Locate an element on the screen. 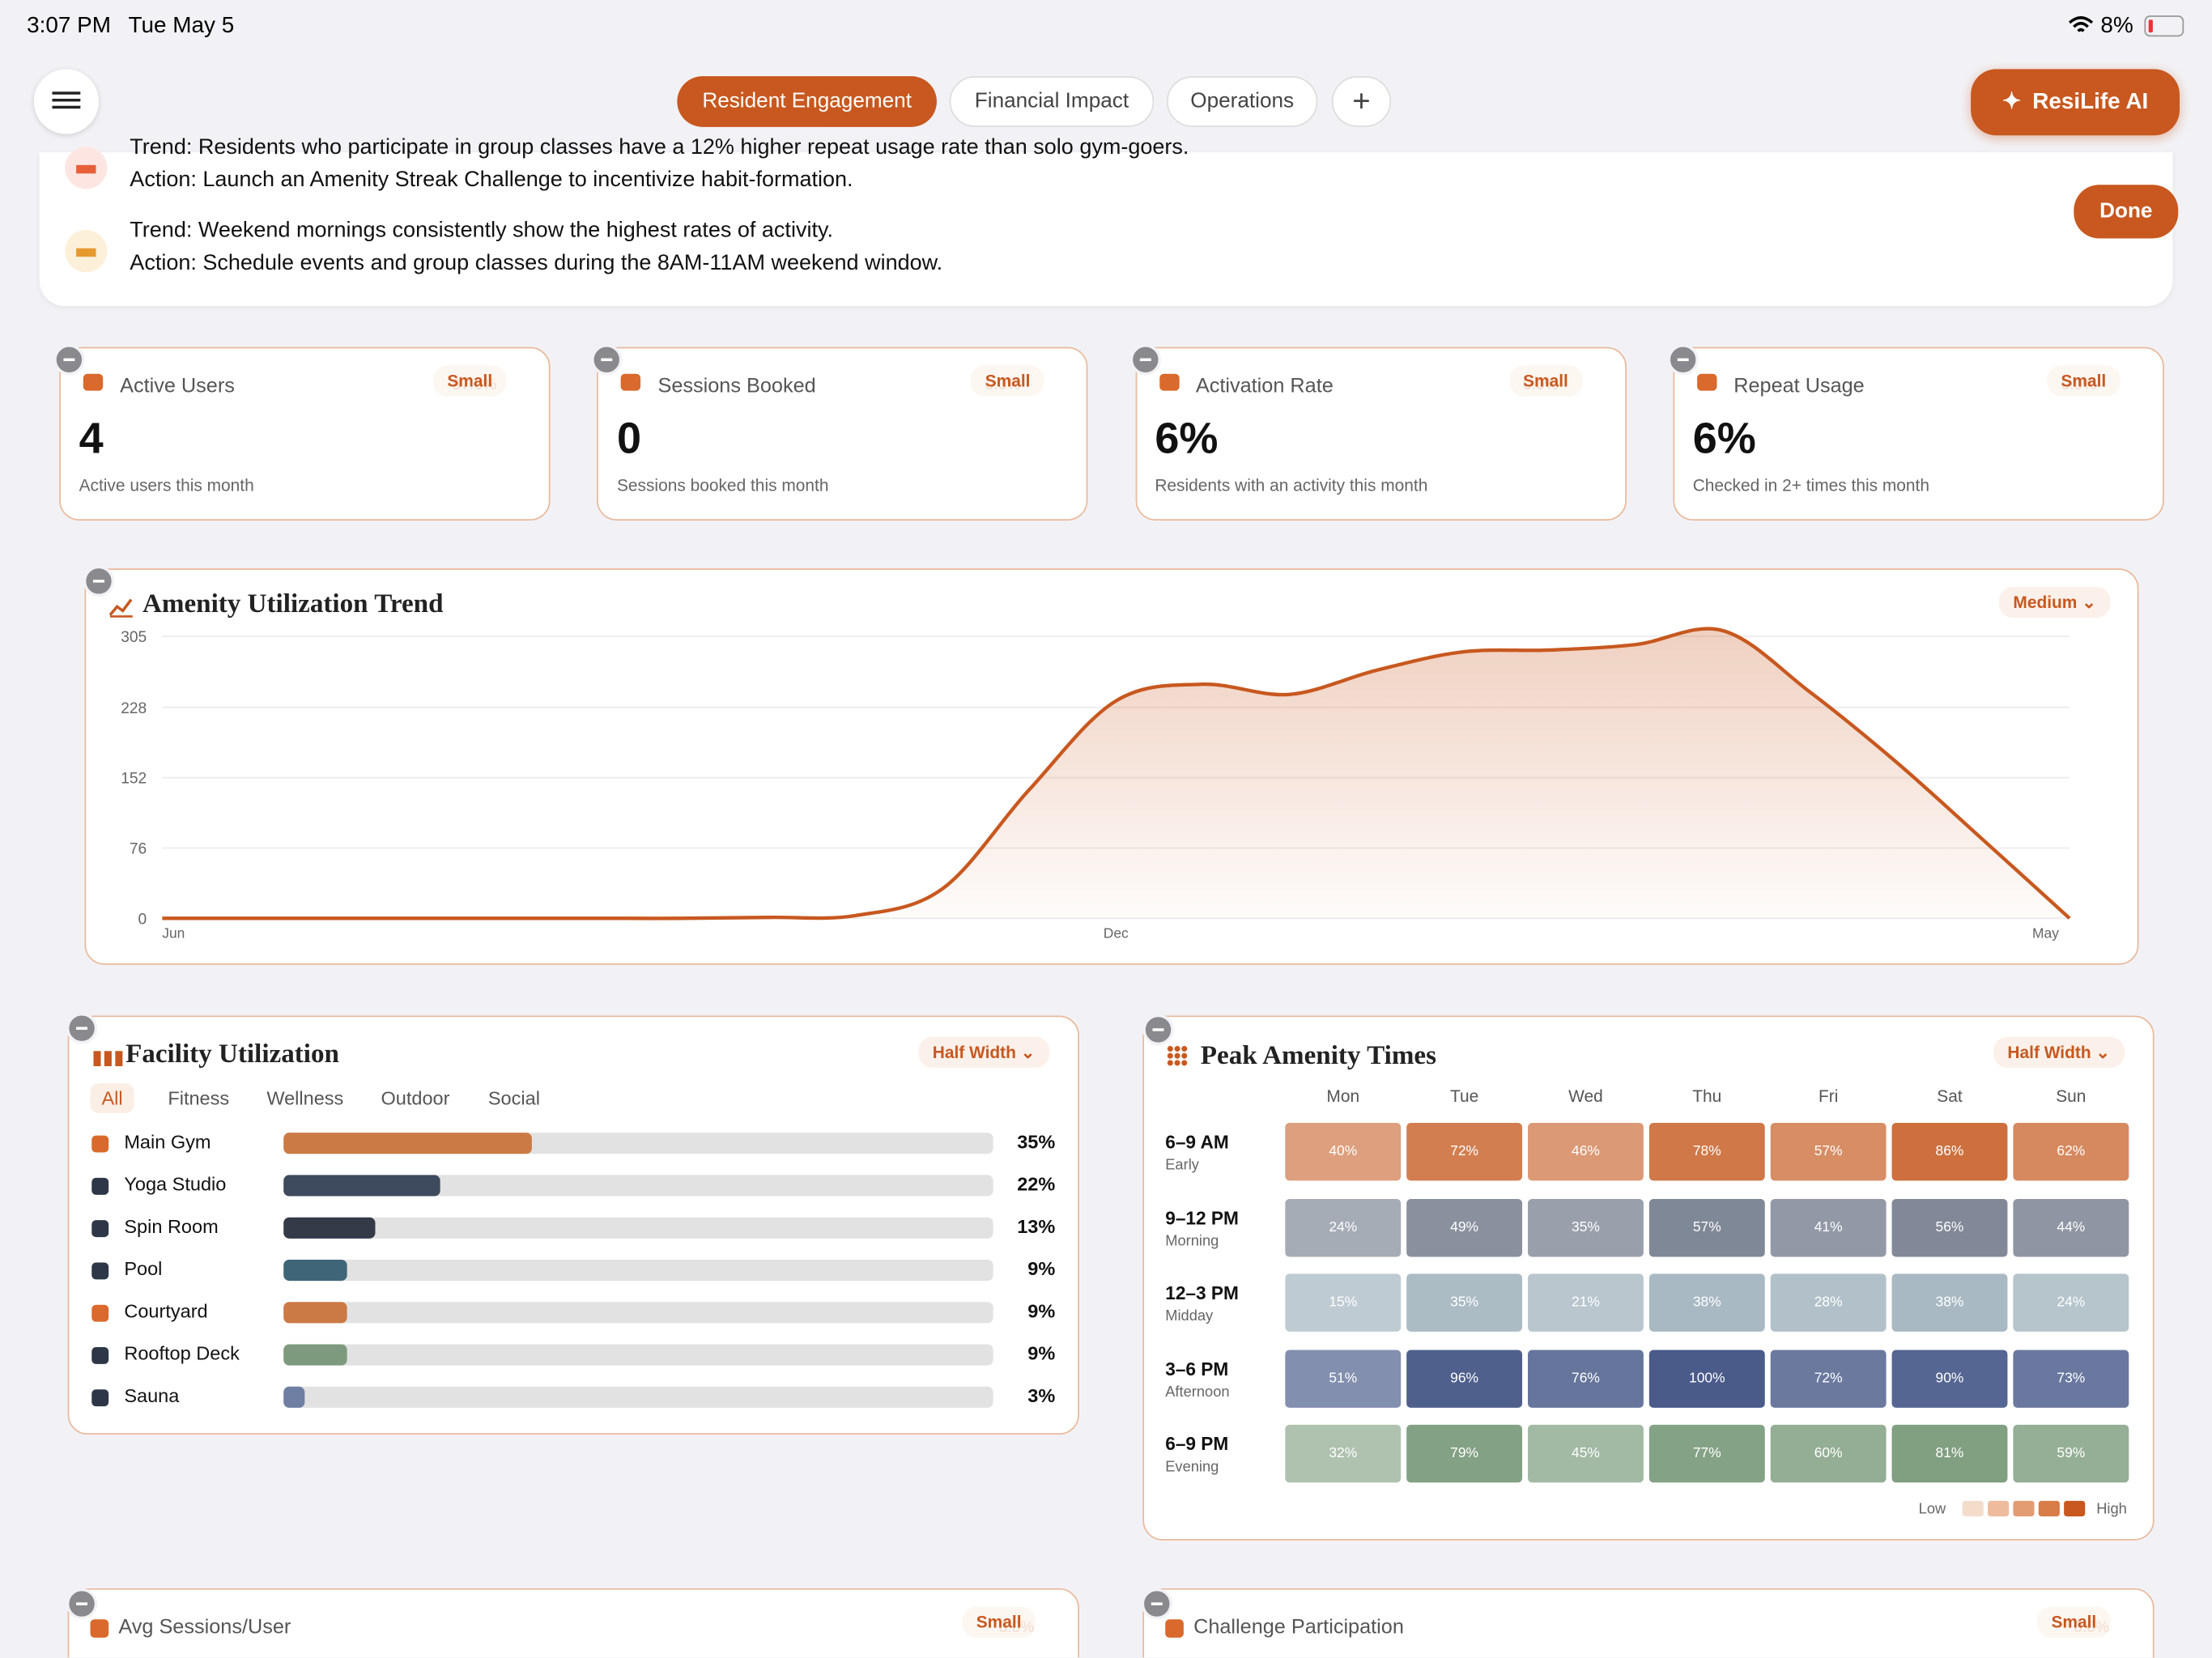 The height and width of the screenshot is (1658, 2212). heat-cell-label: 76% is located at coordinates (1586, 1378).